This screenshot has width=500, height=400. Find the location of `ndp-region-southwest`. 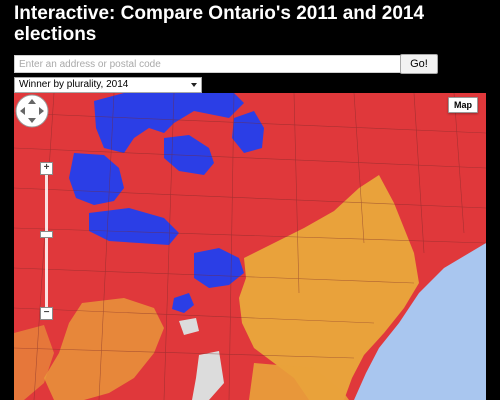

ndp-region-southwest is located at coordinates (34, 362).